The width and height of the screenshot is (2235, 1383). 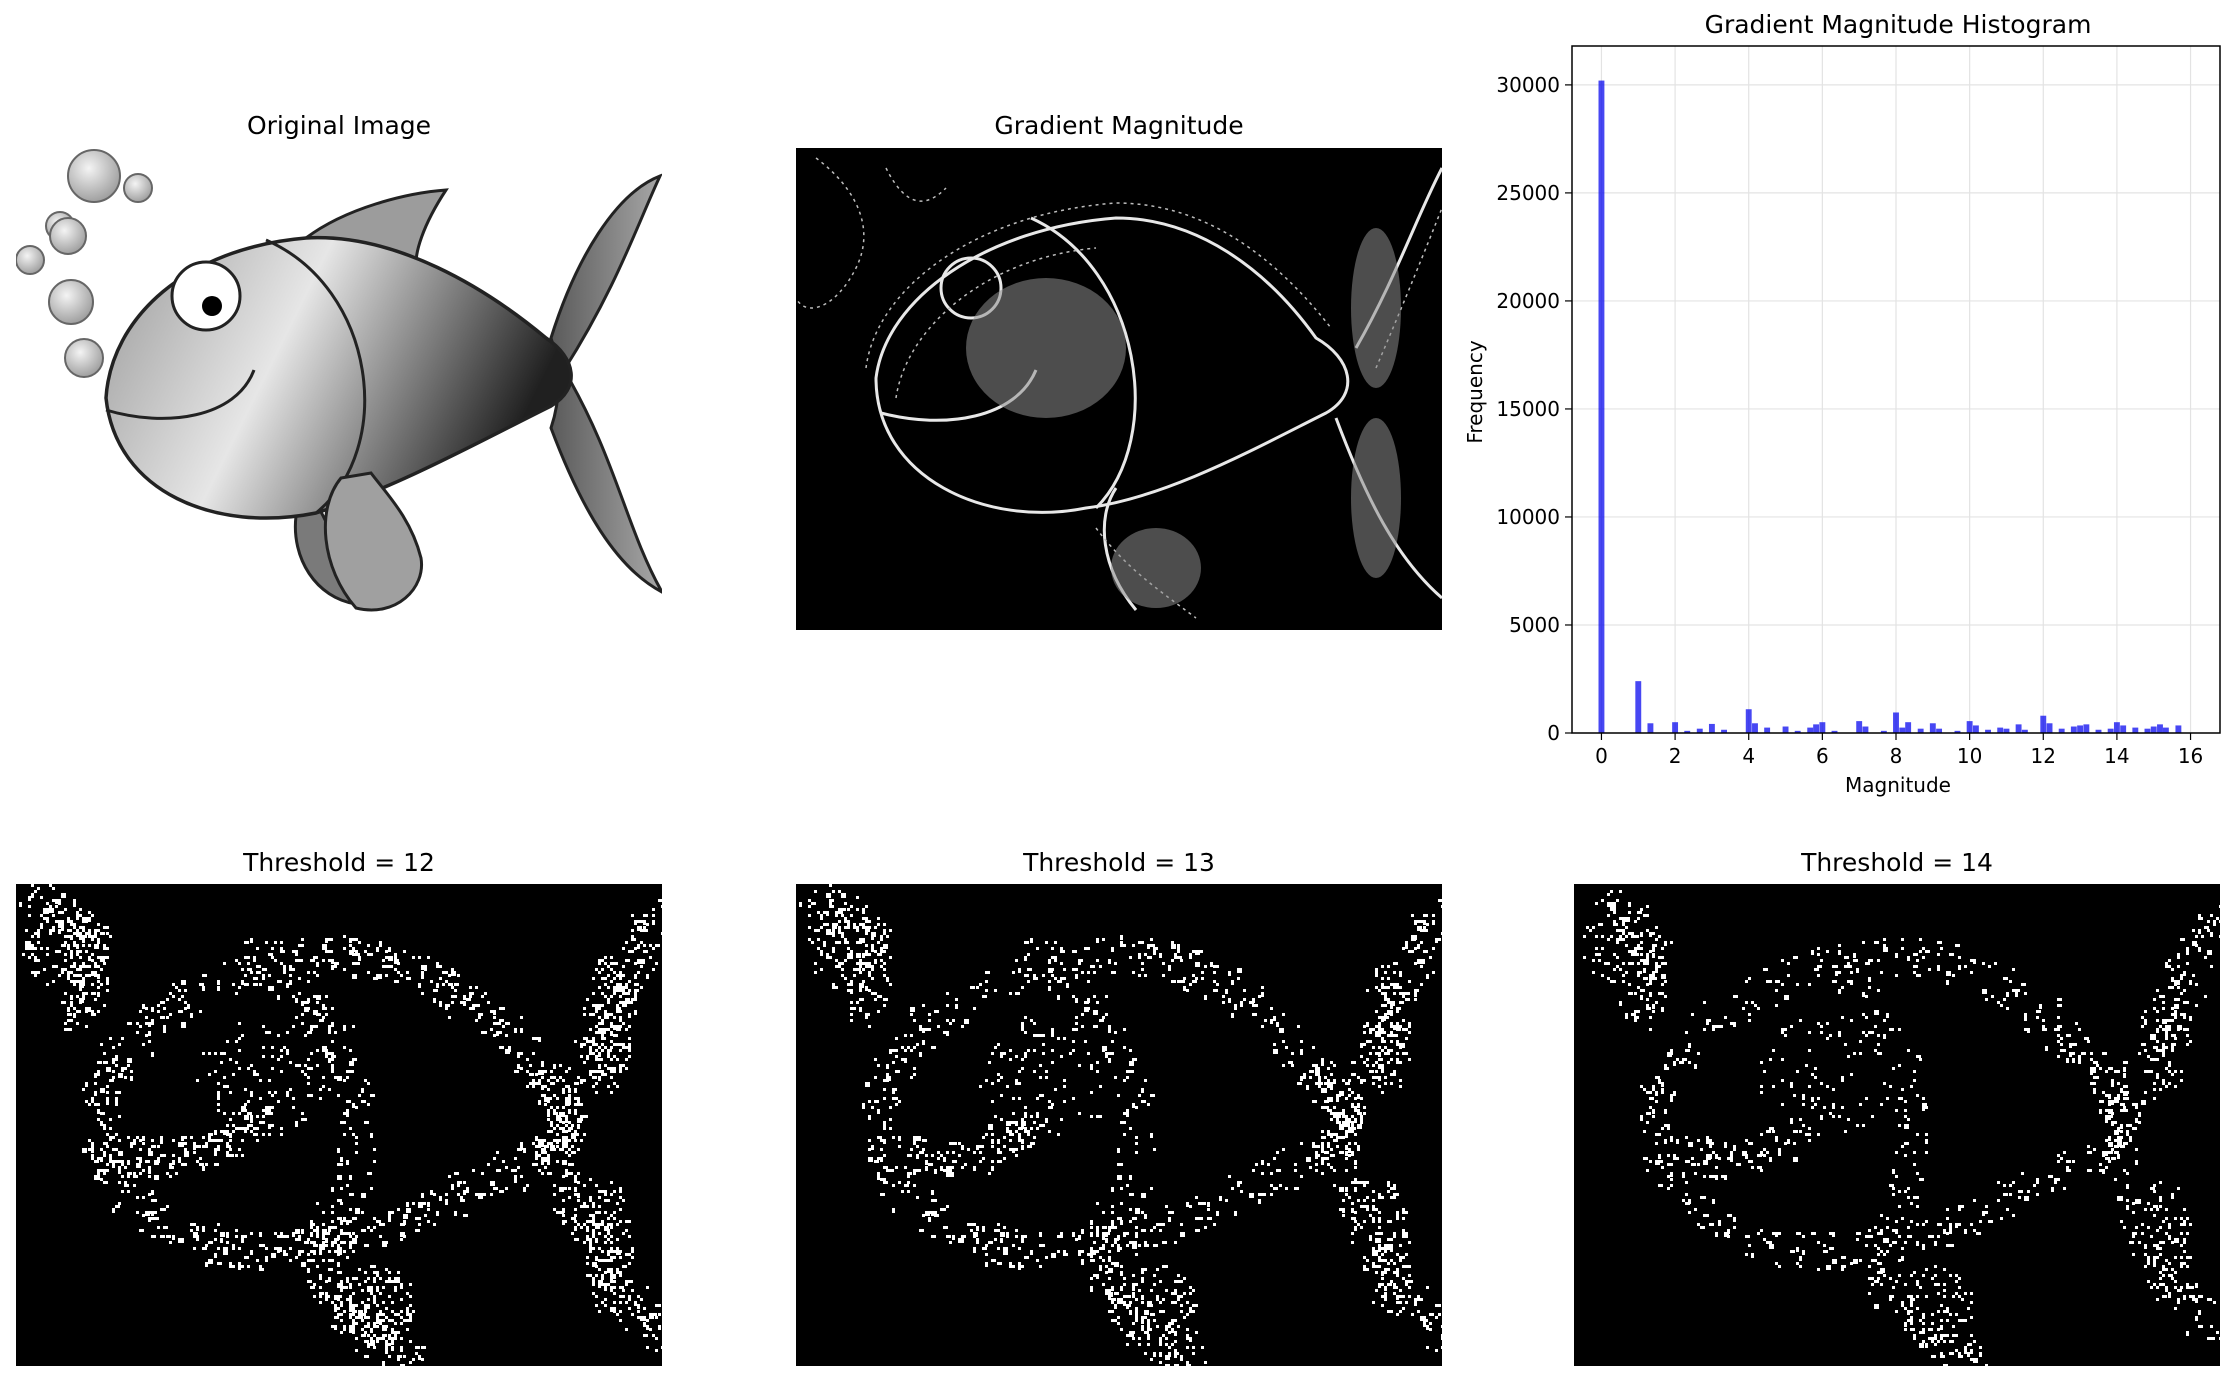 I want to click on threshold-13-title: Threshold = 13, so click(x=1119, y=862).